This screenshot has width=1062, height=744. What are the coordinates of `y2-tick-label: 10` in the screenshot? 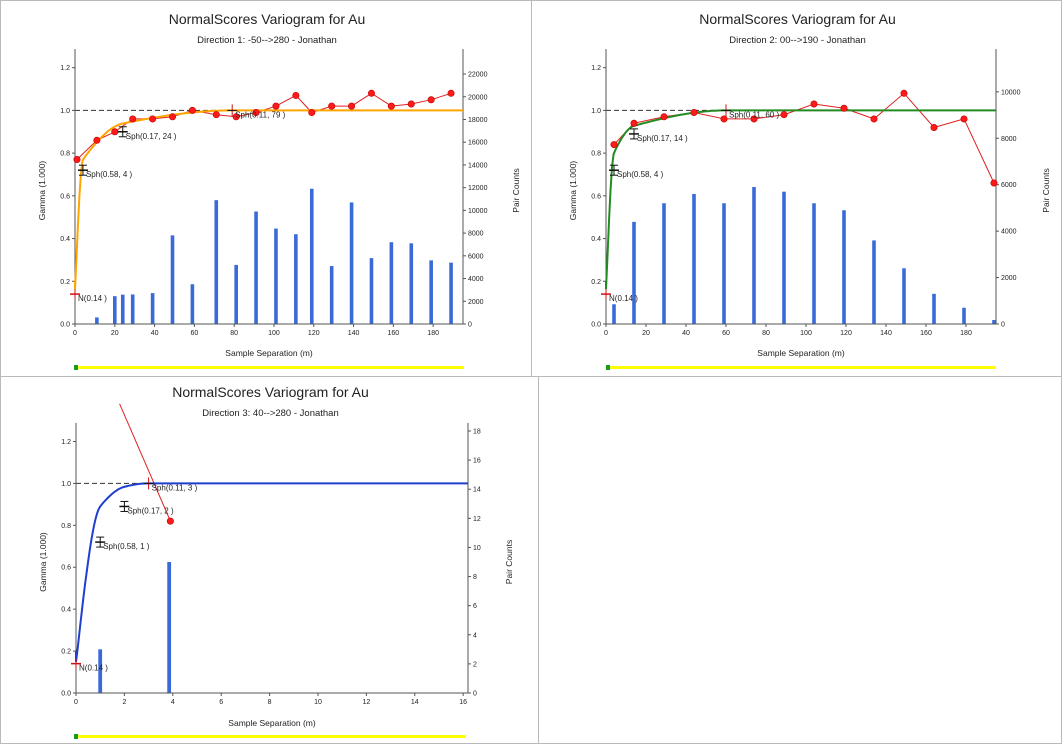 It's located at (477, 548).